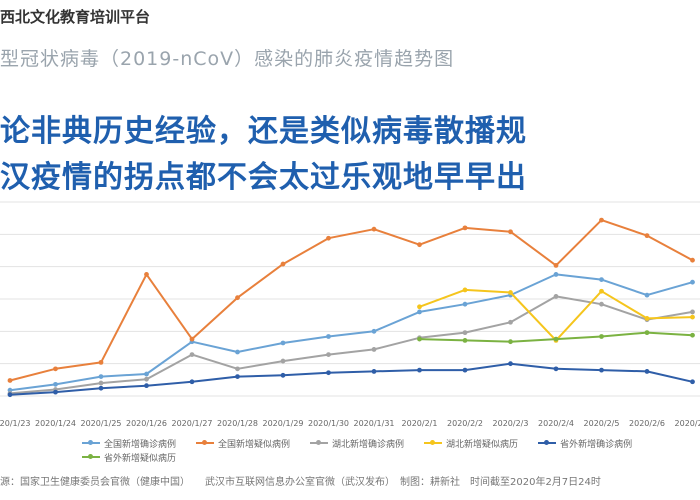 This screenshot has width=700, height=500. What do you see at coordinates (146, 423) in the screenshot?
I see `x-tick-label: 2020/1/26` at bounding box center [146, 423].